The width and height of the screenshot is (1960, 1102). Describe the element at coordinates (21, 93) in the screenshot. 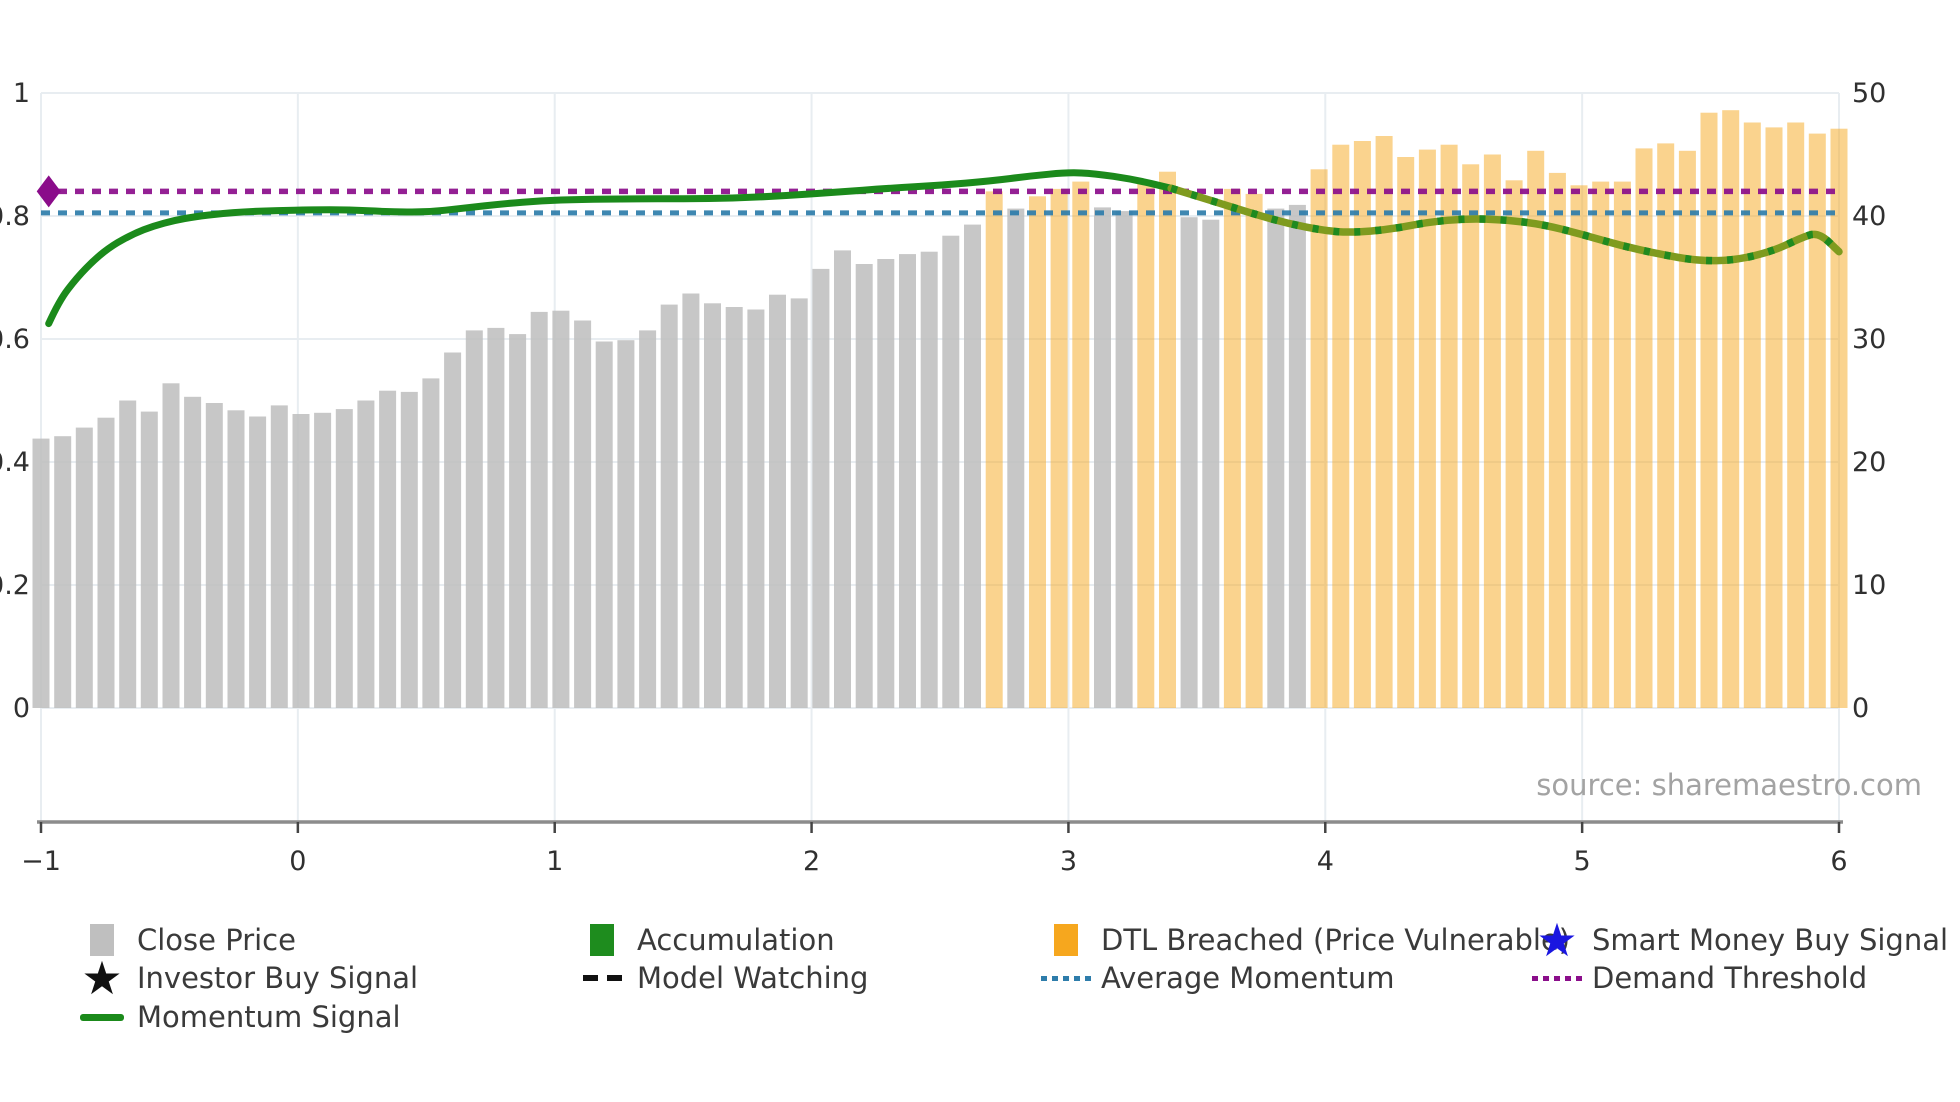

I see `left-tick-label: 1` at that location.